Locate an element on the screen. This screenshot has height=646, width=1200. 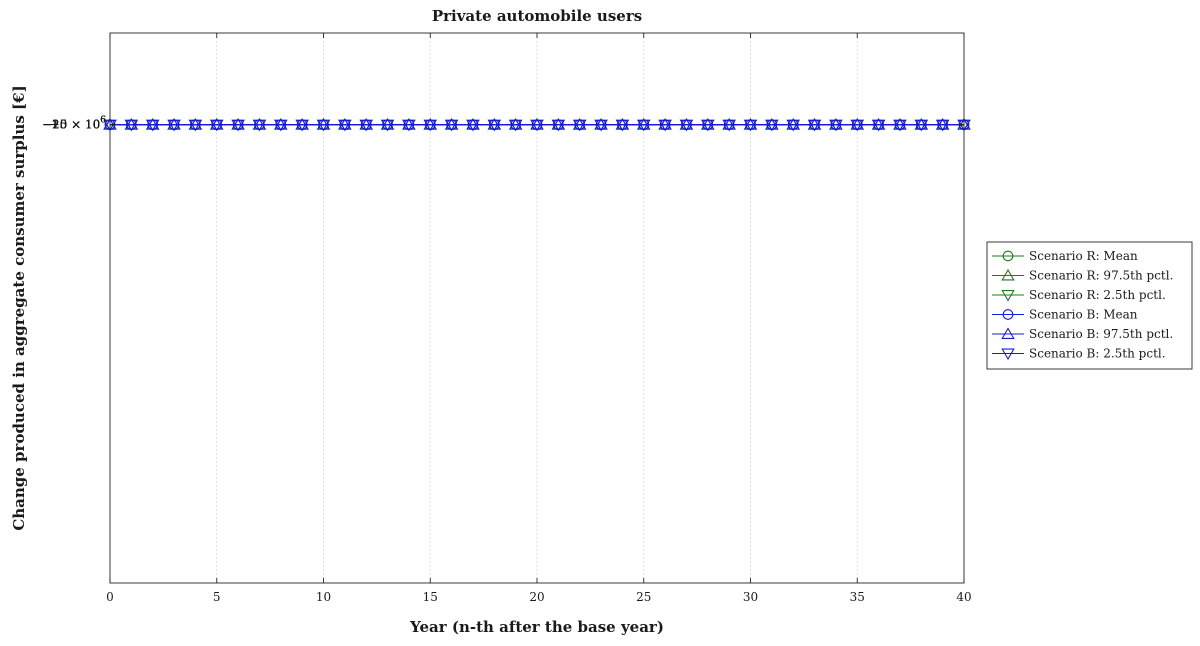
legend-item: Scenario B: Mean is located at coordinates (1065, 315).